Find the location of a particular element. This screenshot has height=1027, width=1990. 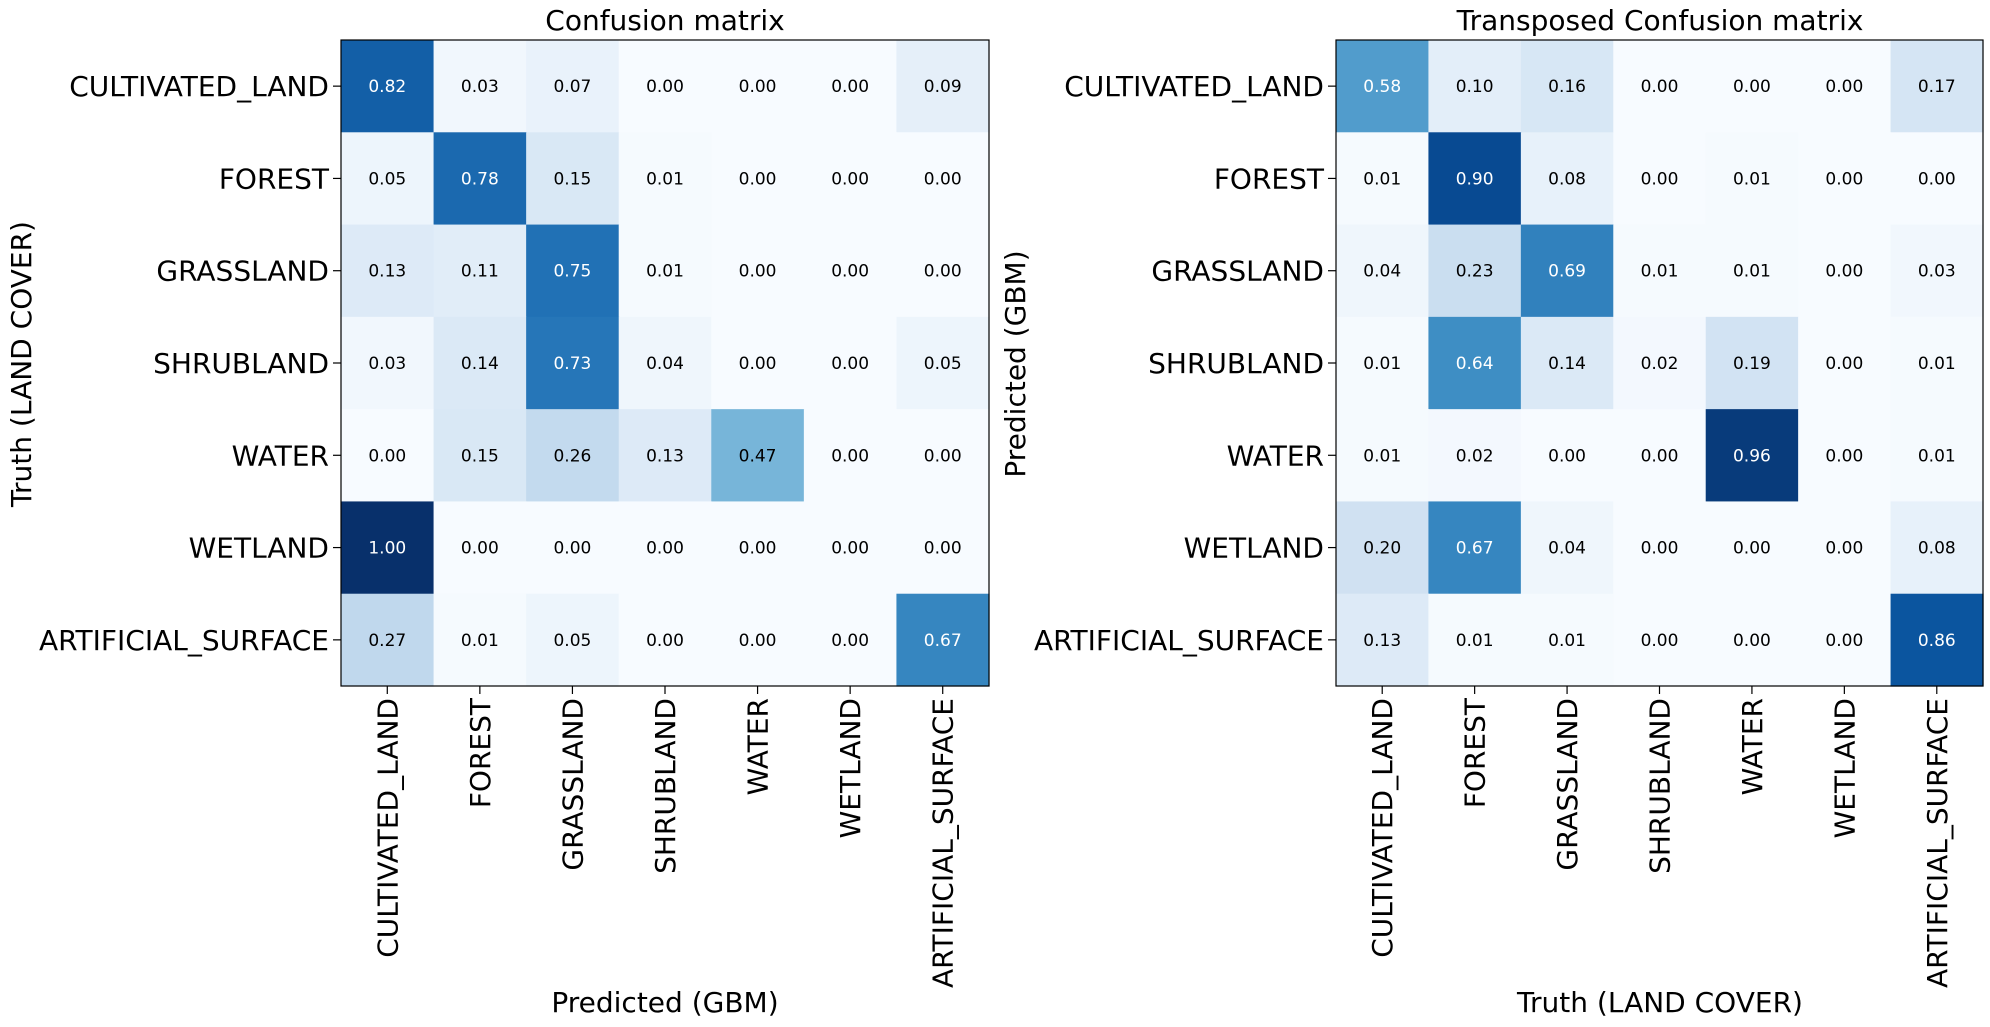

cell-value-label: 0.47 is located at coordinates (758, 456).